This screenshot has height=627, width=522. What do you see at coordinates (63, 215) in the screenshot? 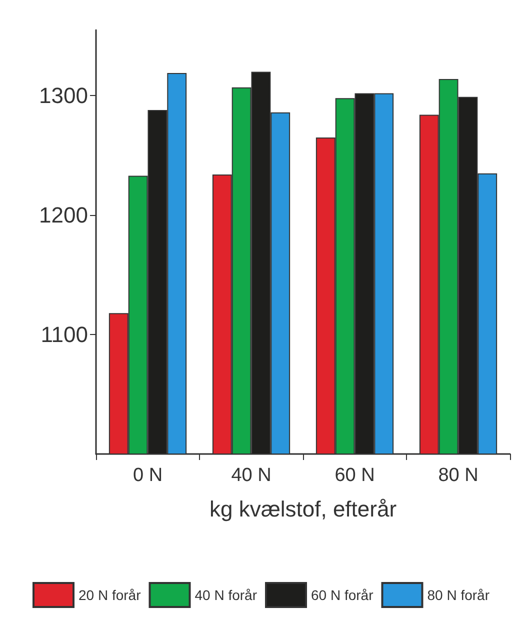
I see `y-tick-label: 1200` at bounding box center [63, 215].